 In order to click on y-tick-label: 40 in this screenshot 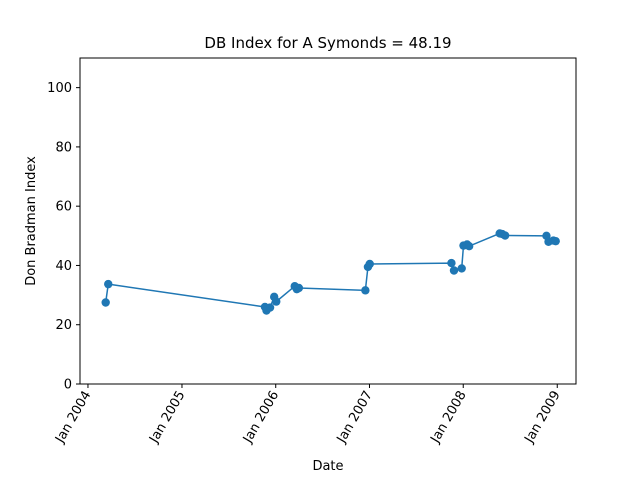, I will do `click(63, 266)`.